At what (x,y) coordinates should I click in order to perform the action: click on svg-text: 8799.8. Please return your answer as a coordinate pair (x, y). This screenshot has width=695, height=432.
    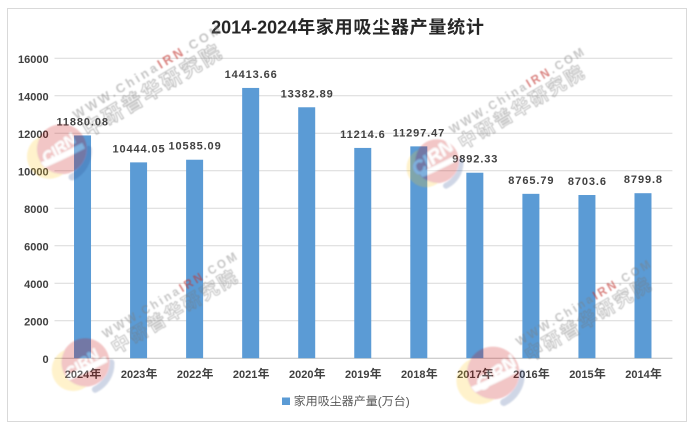
    Looking at the image, I should click on (643, 180).